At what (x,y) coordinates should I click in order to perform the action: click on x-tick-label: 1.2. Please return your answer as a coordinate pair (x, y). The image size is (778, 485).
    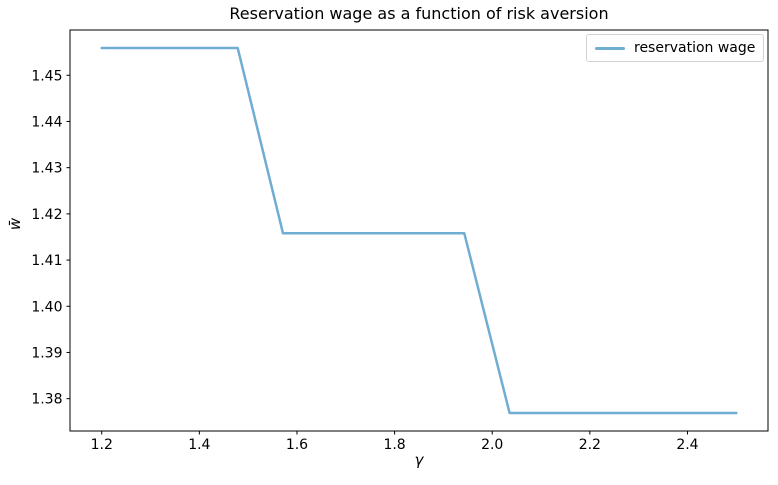
    Looking at the image, I should click on (102, 445).